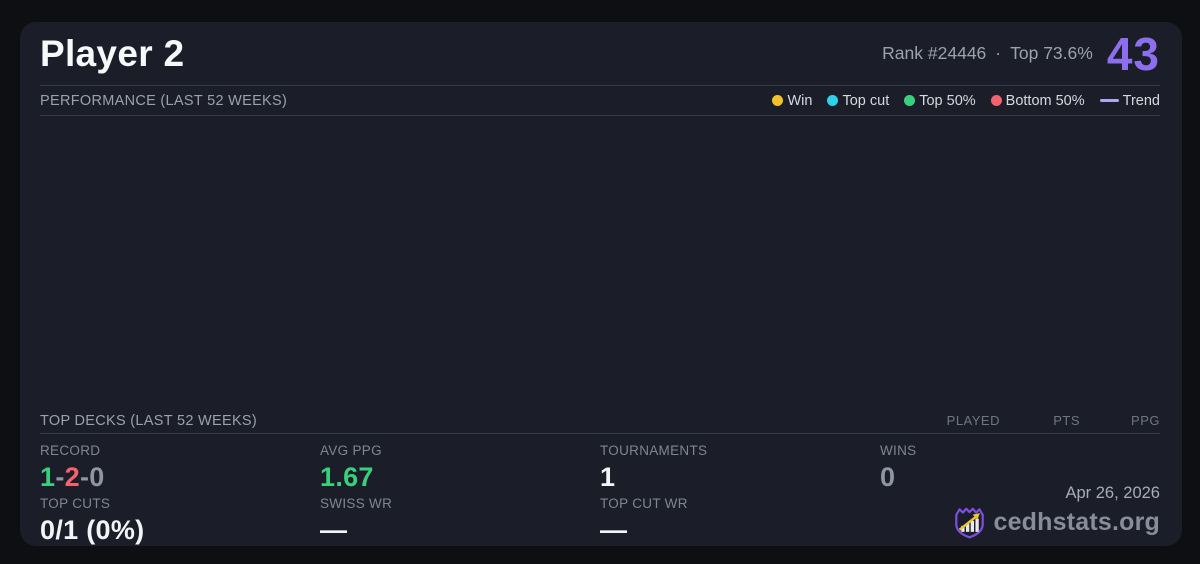 The image size is (1200, 564). I want to click on record-value: 1-2-0, so click(180, 477).